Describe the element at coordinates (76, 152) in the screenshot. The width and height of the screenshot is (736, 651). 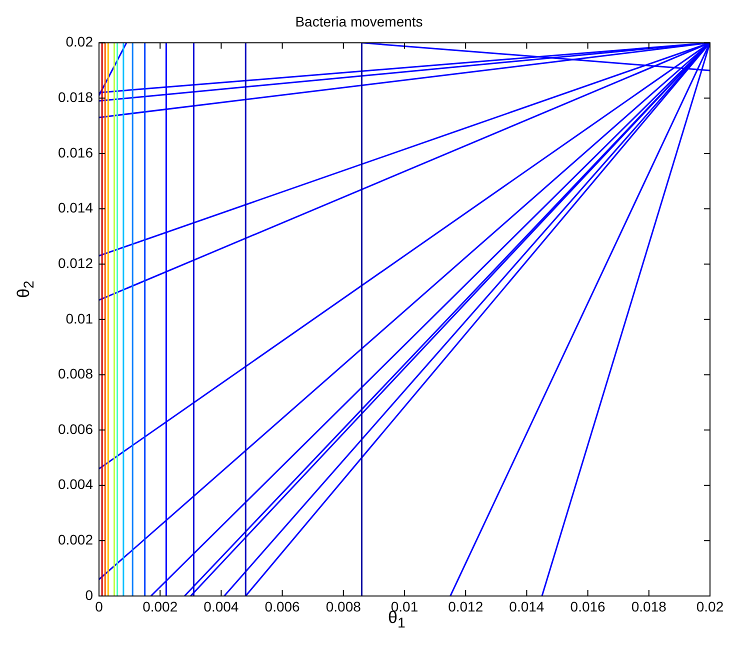
I see `y-tick-label: 0.016` at that location.